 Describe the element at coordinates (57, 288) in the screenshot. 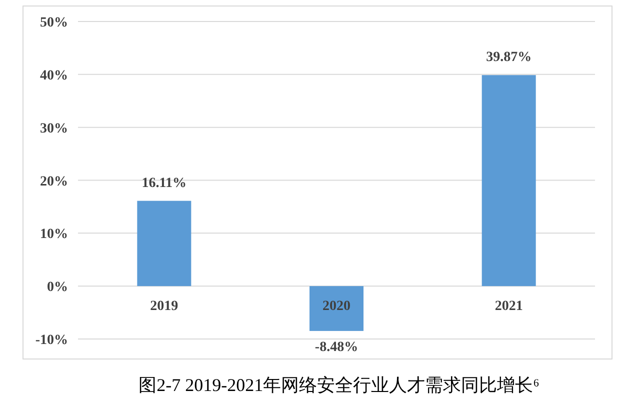

I see `y-tick-label: 0%` at that location.